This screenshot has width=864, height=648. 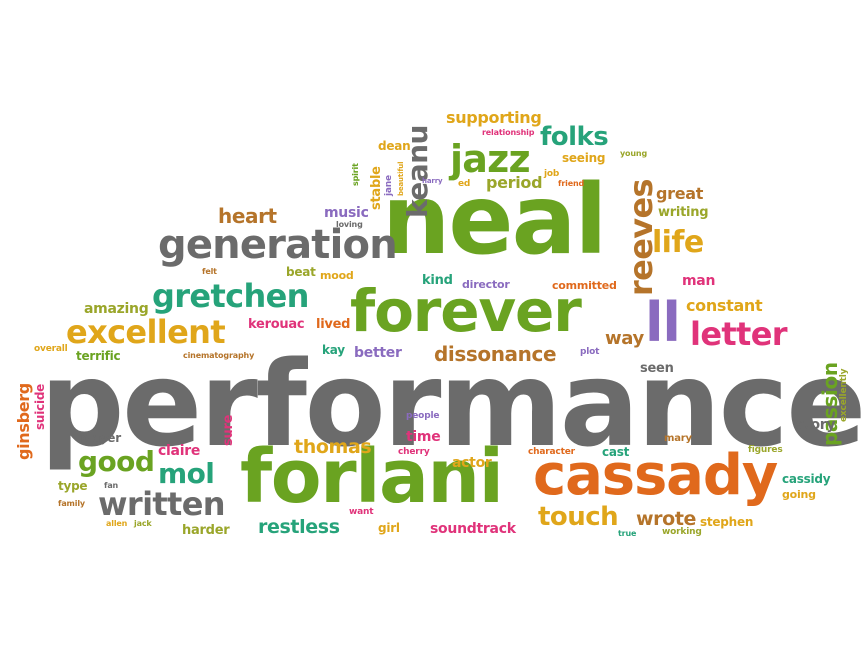 What do you see at coordinates (378, 353) in the screenshot?
I see `word-better: better` at bounding box center [378, 353].